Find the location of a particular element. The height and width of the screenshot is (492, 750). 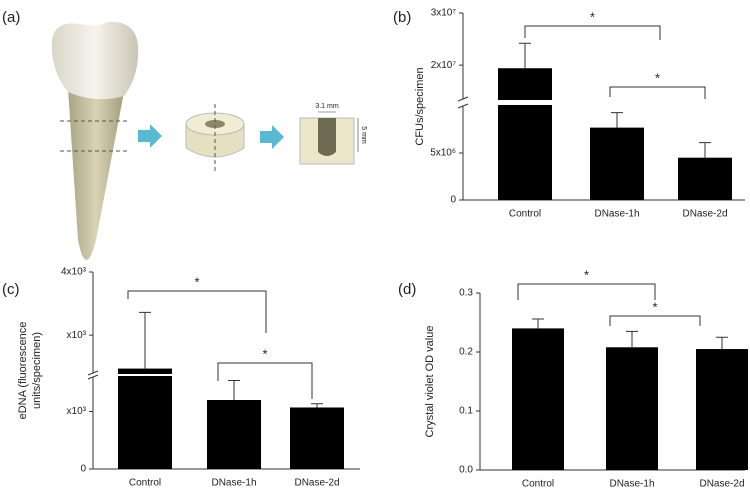

specimen-section is located at coordinates (329, 138).